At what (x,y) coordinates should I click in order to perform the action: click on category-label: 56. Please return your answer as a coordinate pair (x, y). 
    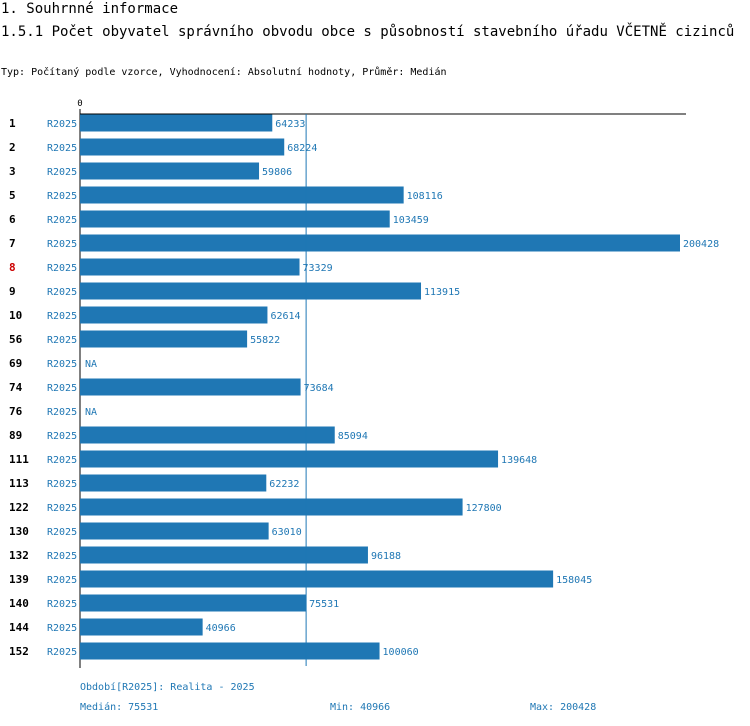
    Looking at the image, I should click on (16, 339).